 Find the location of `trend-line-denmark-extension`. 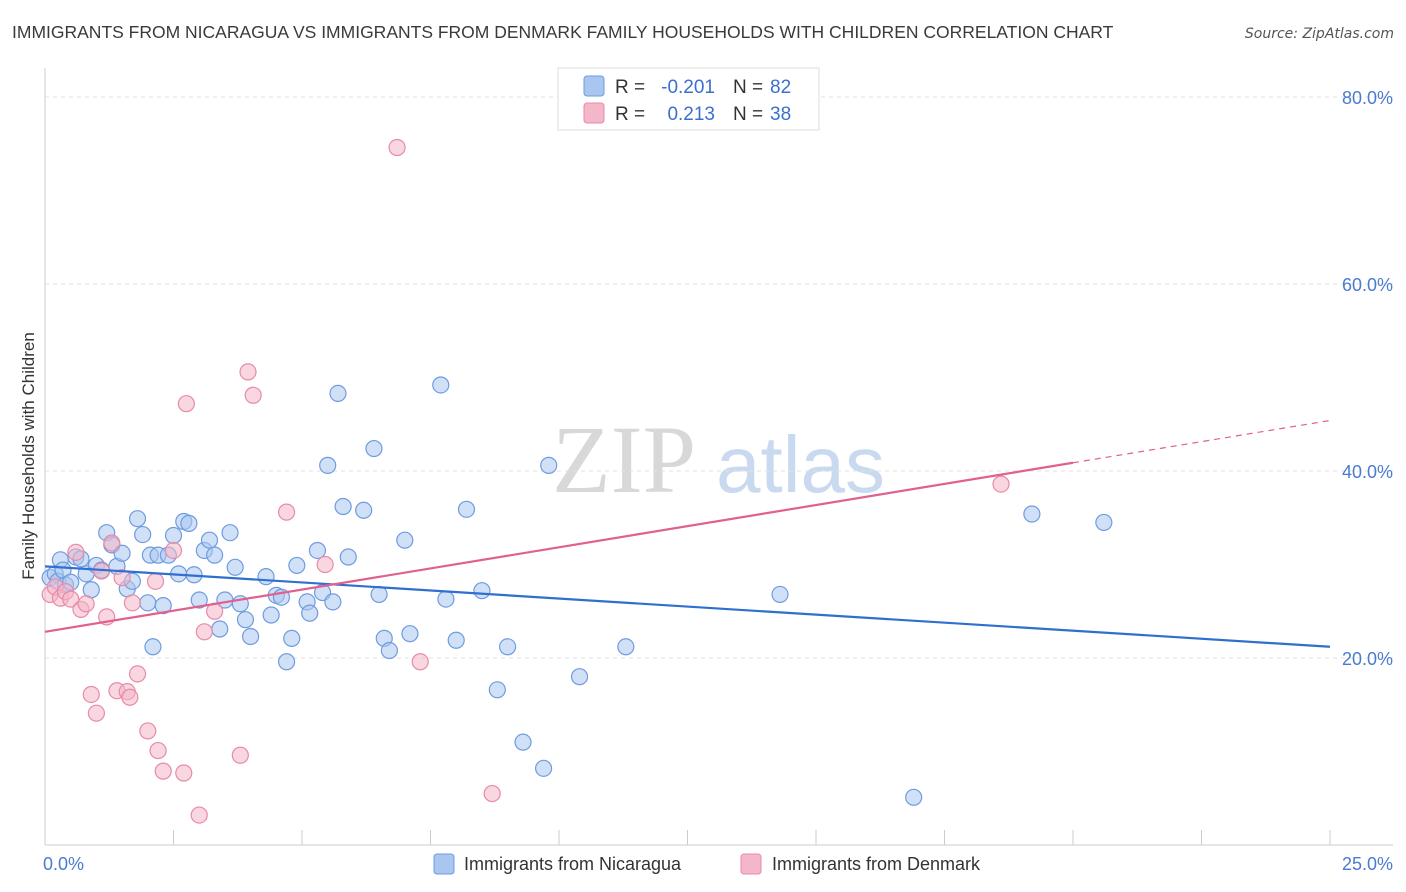

trend-line-denmark-extension is located at coordinates (1201, 441).